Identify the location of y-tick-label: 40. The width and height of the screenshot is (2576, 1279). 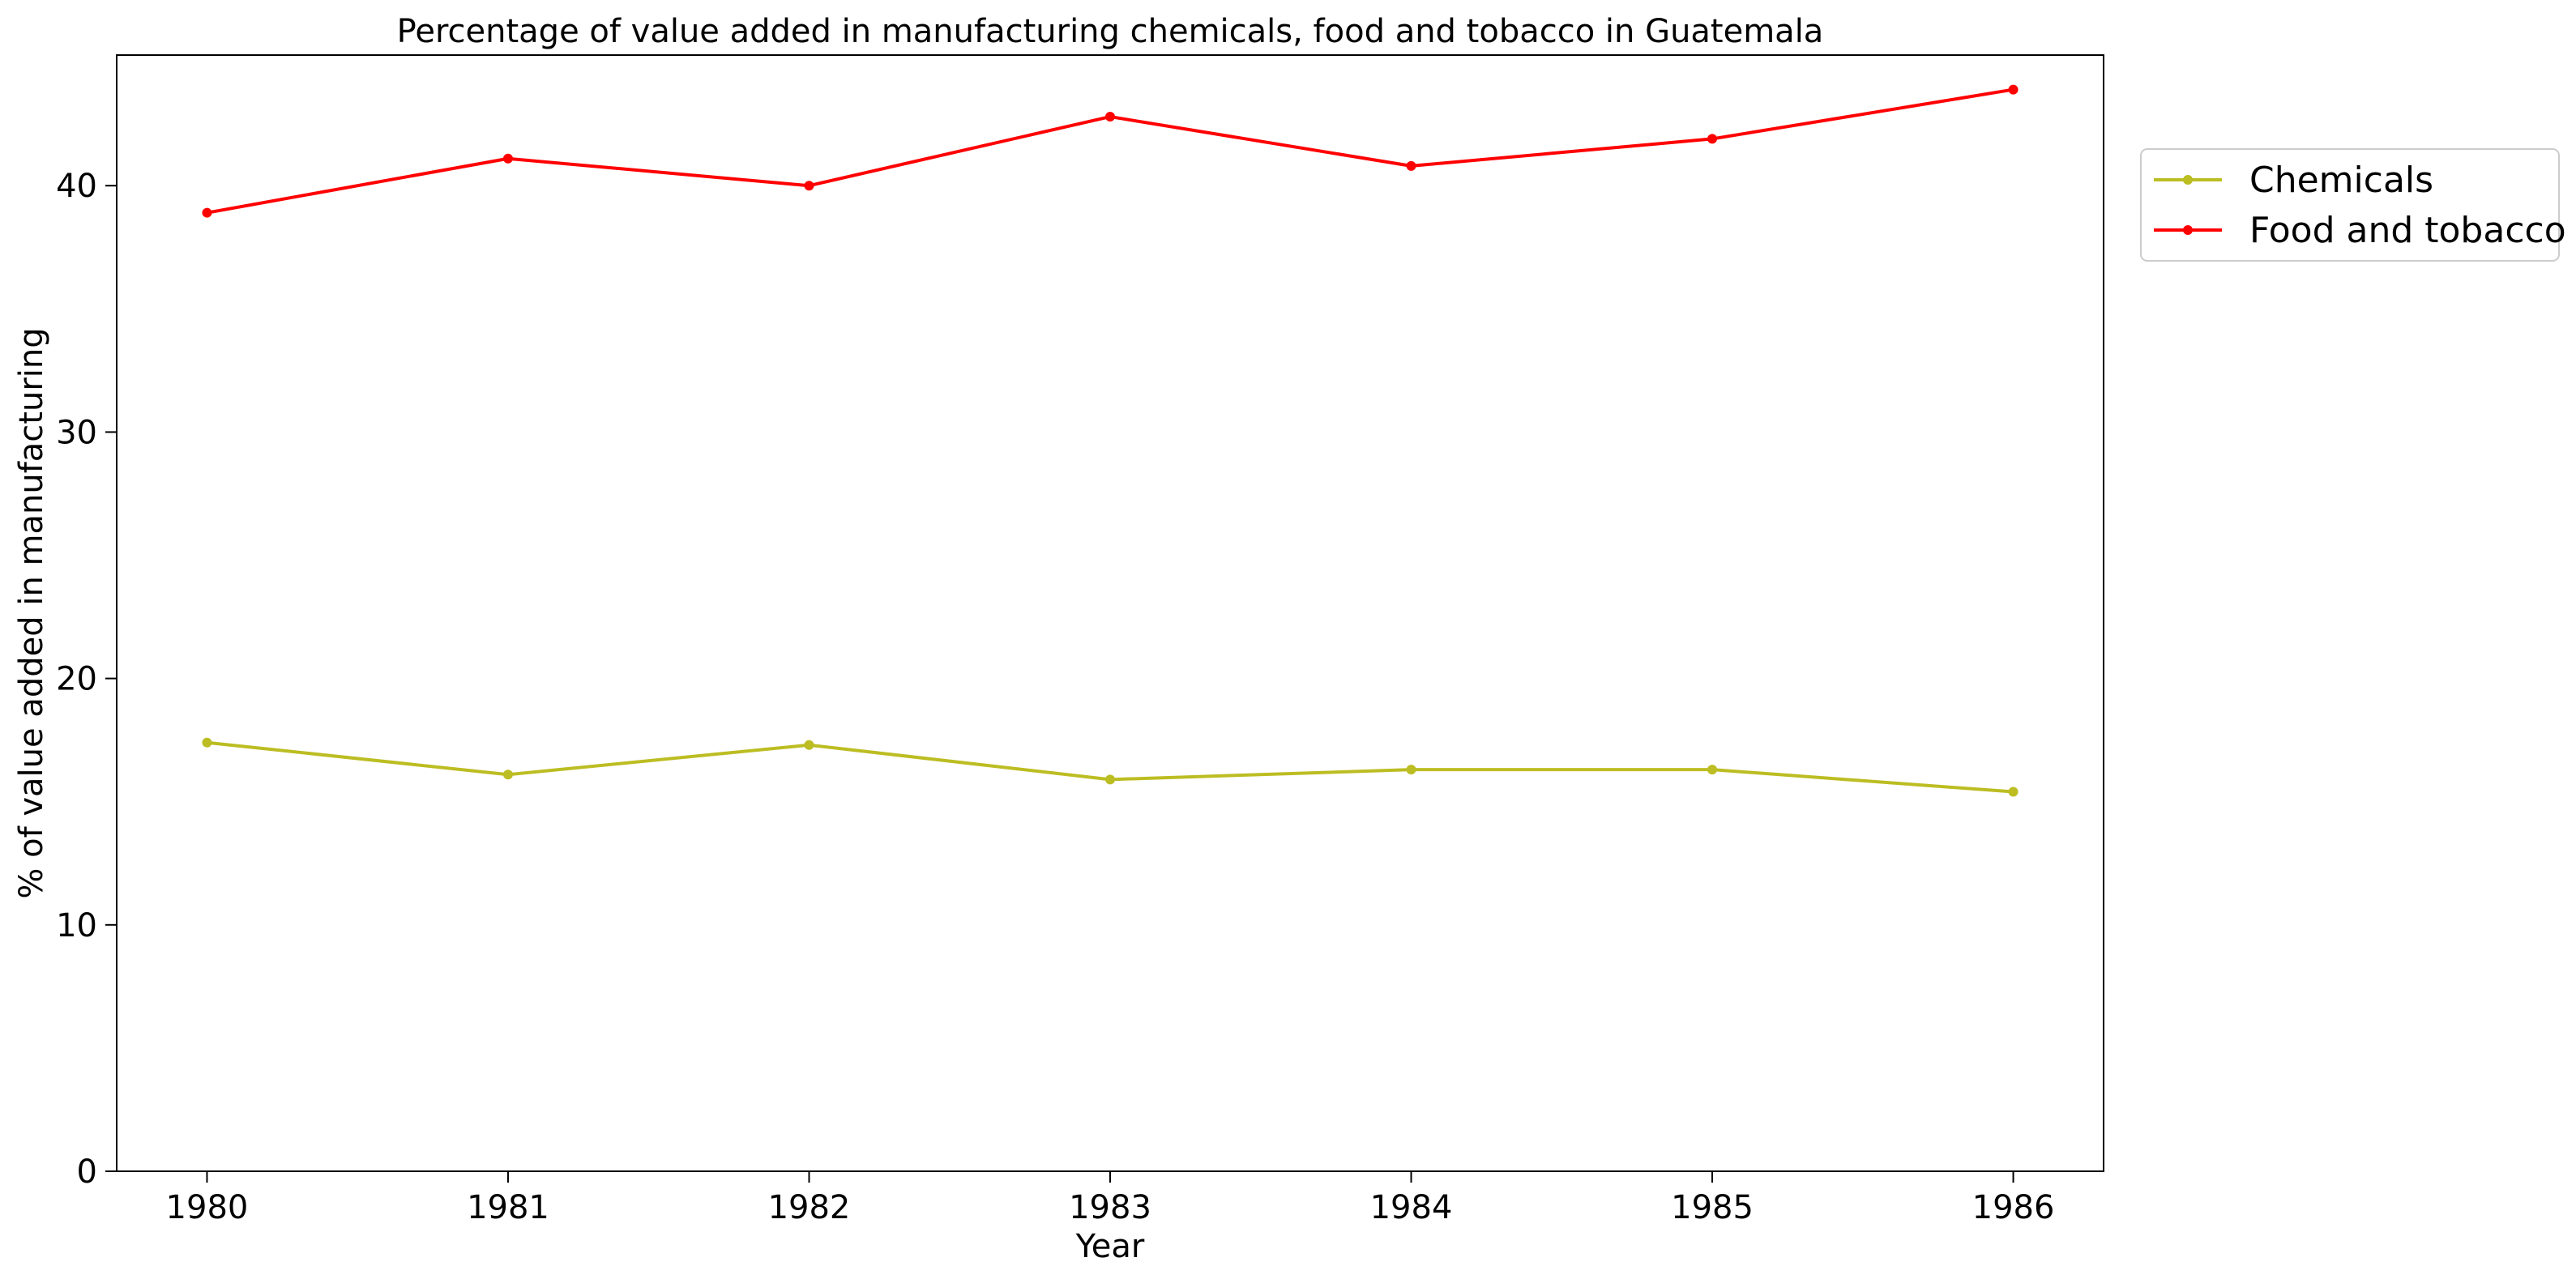
(76, 186).